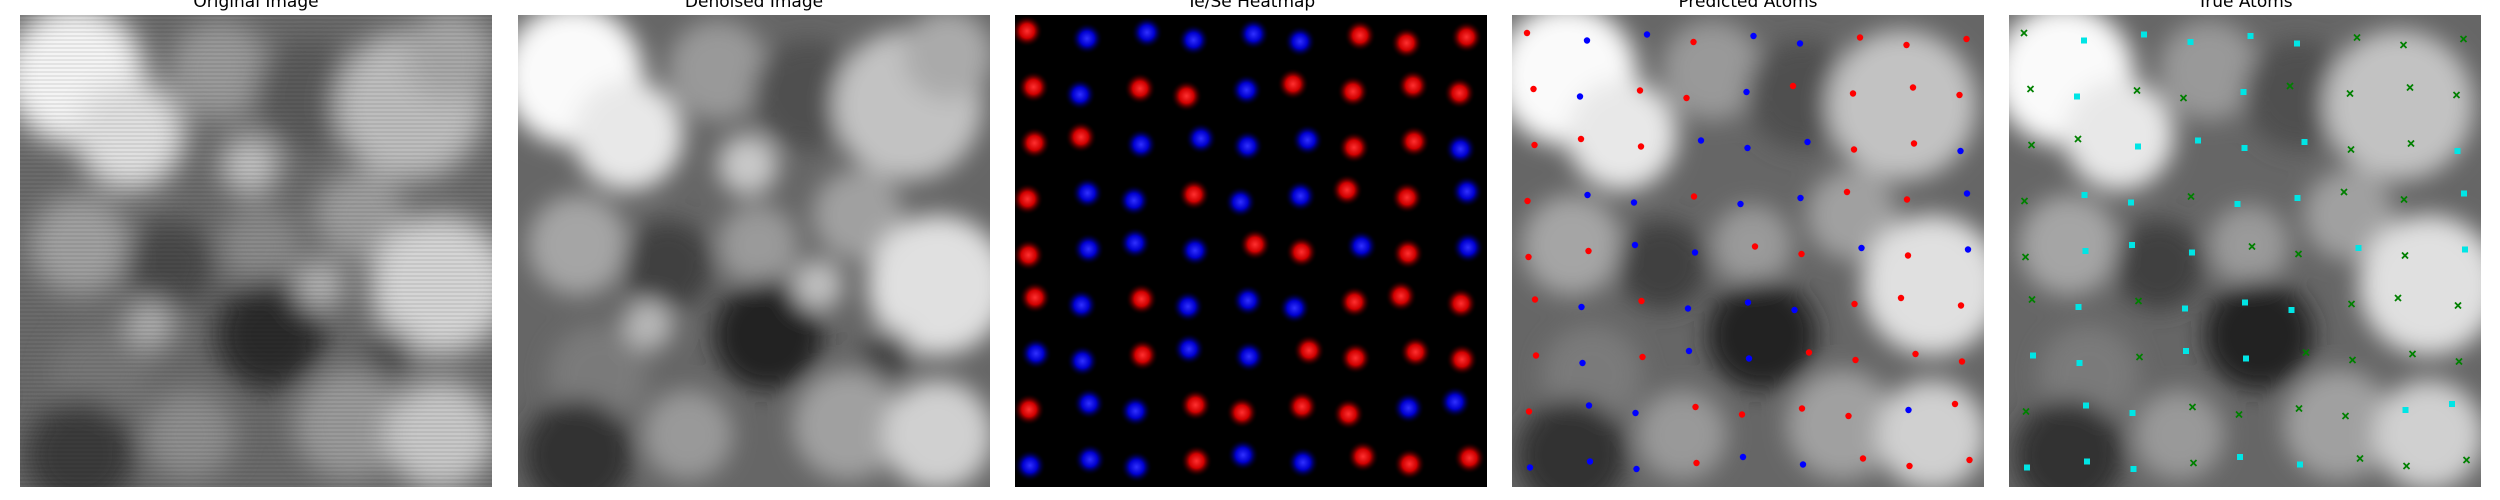 This screenshot has height=500, width=2500. Describe the element at coordinates (1748, 6) in the screenshot. I see `panel-title: Predicted Atoms` at that location.